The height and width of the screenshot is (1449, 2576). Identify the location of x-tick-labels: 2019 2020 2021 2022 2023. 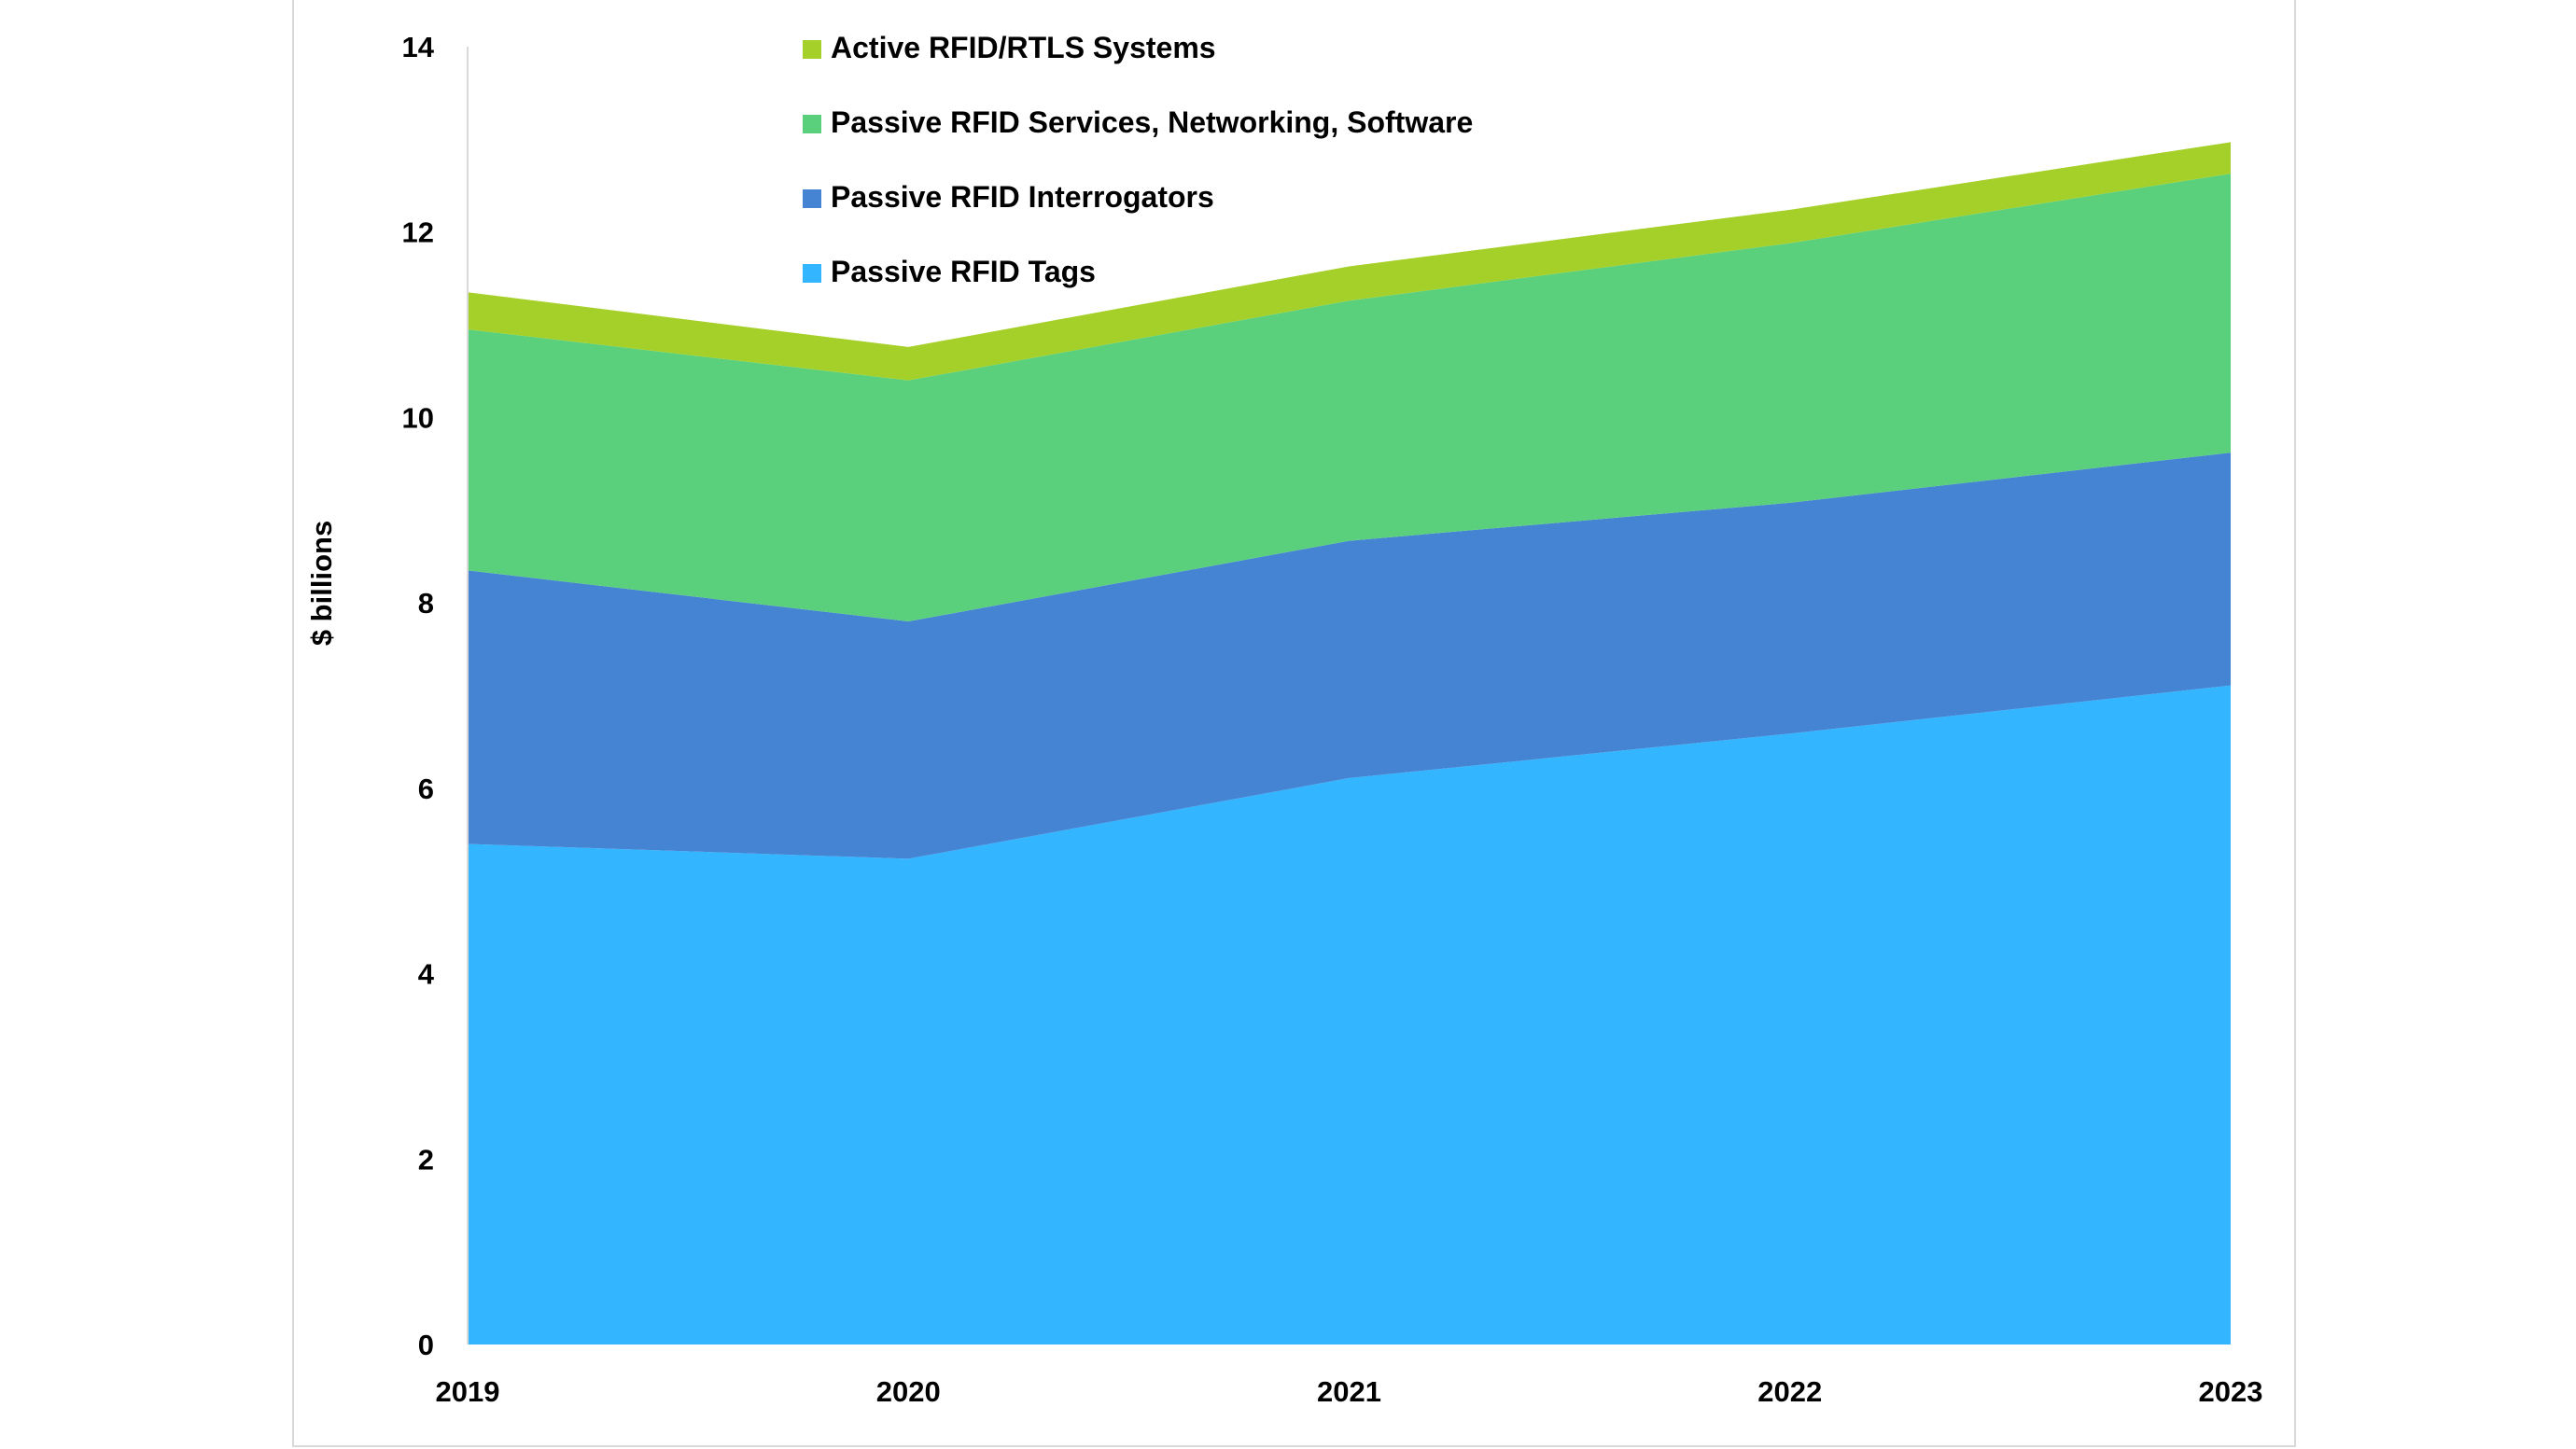
(1349, 1391).